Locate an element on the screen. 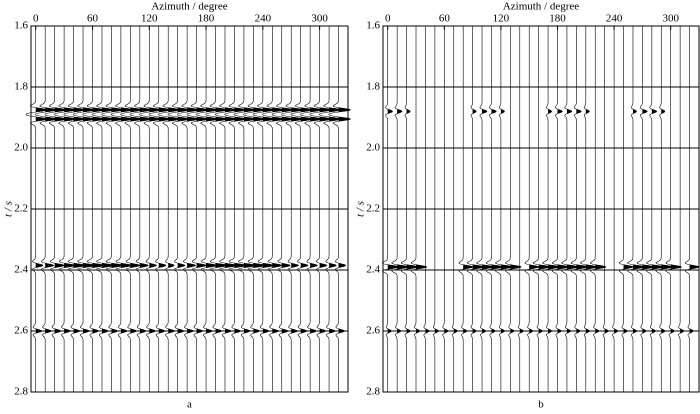 This screenshot has width=700, height=414. panel-label: b is located at coordinates (541, 405).